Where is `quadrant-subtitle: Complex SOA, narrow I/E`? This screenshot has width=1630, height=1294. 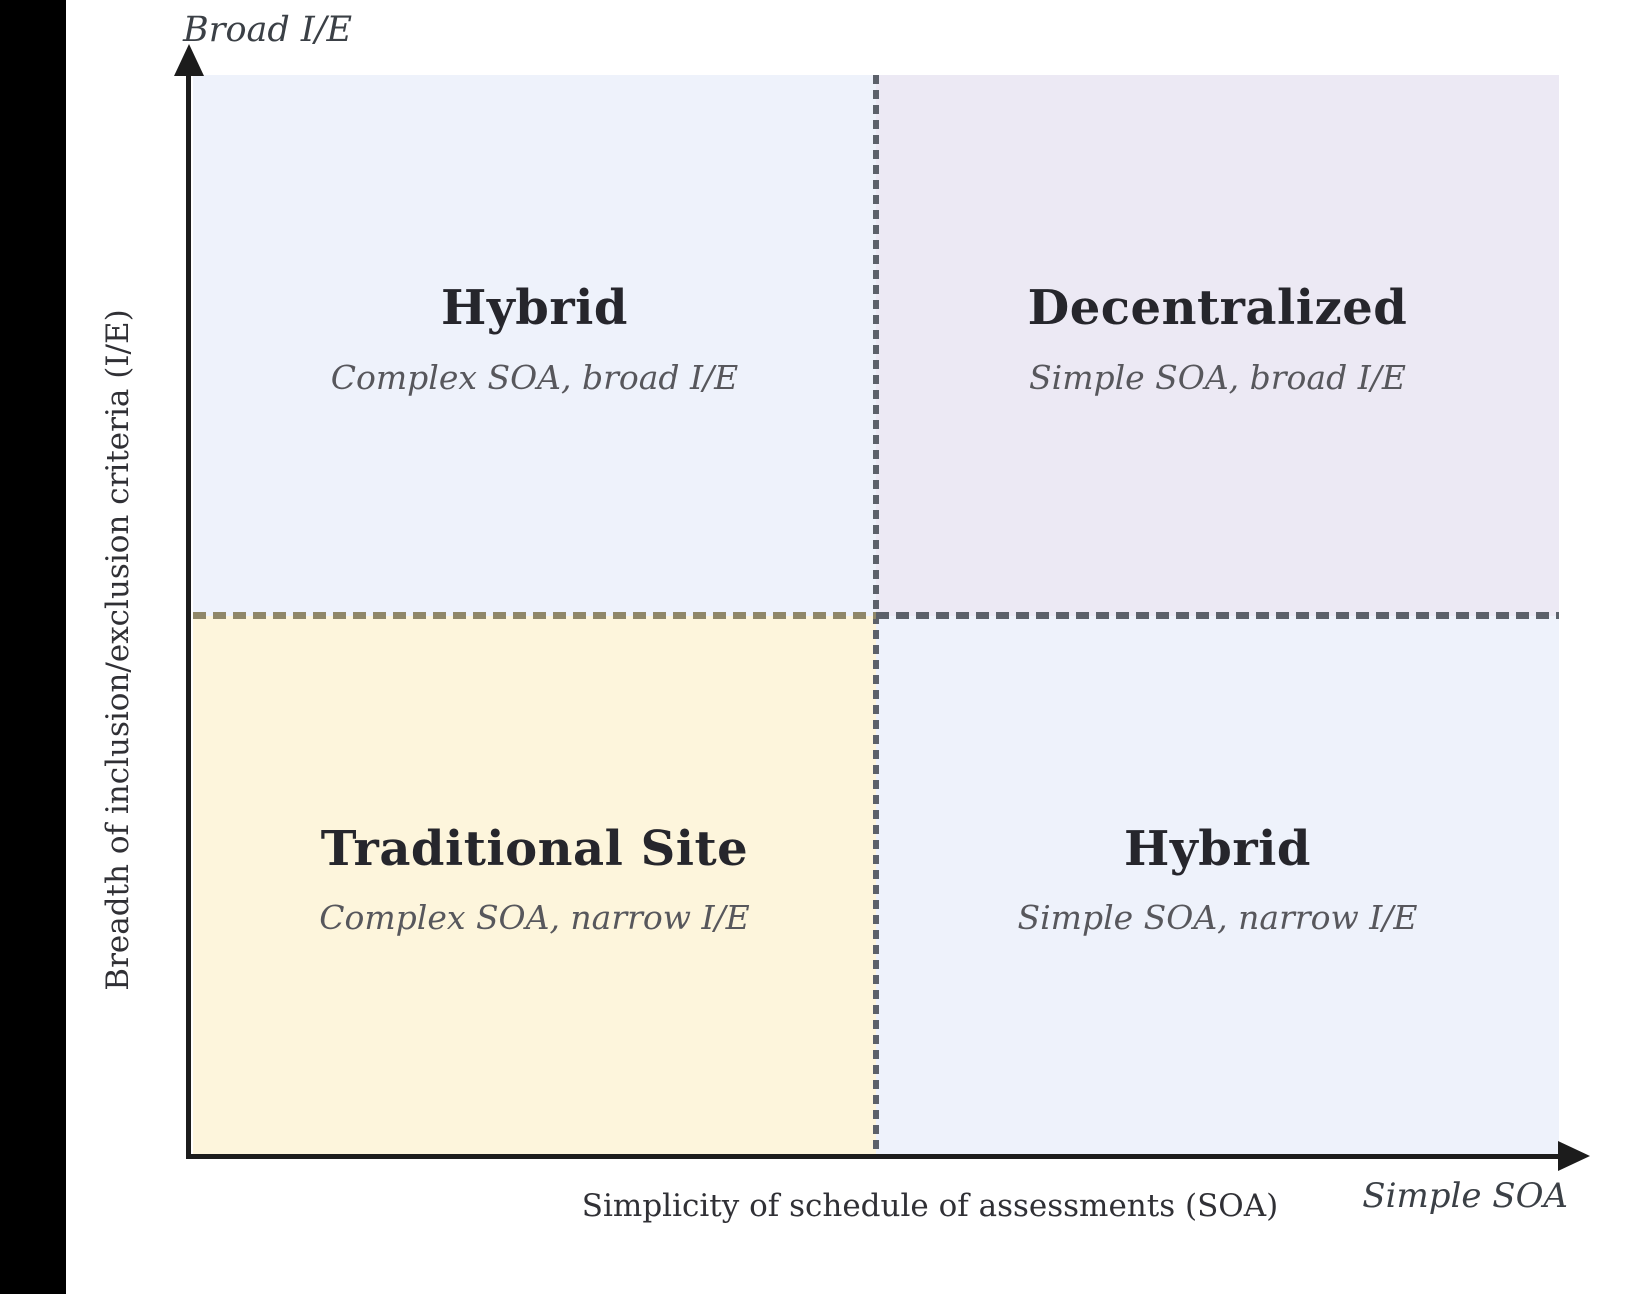
quadrant-subtitle: Complex SOA, narrow I/E is located at coordinates (534, 918).